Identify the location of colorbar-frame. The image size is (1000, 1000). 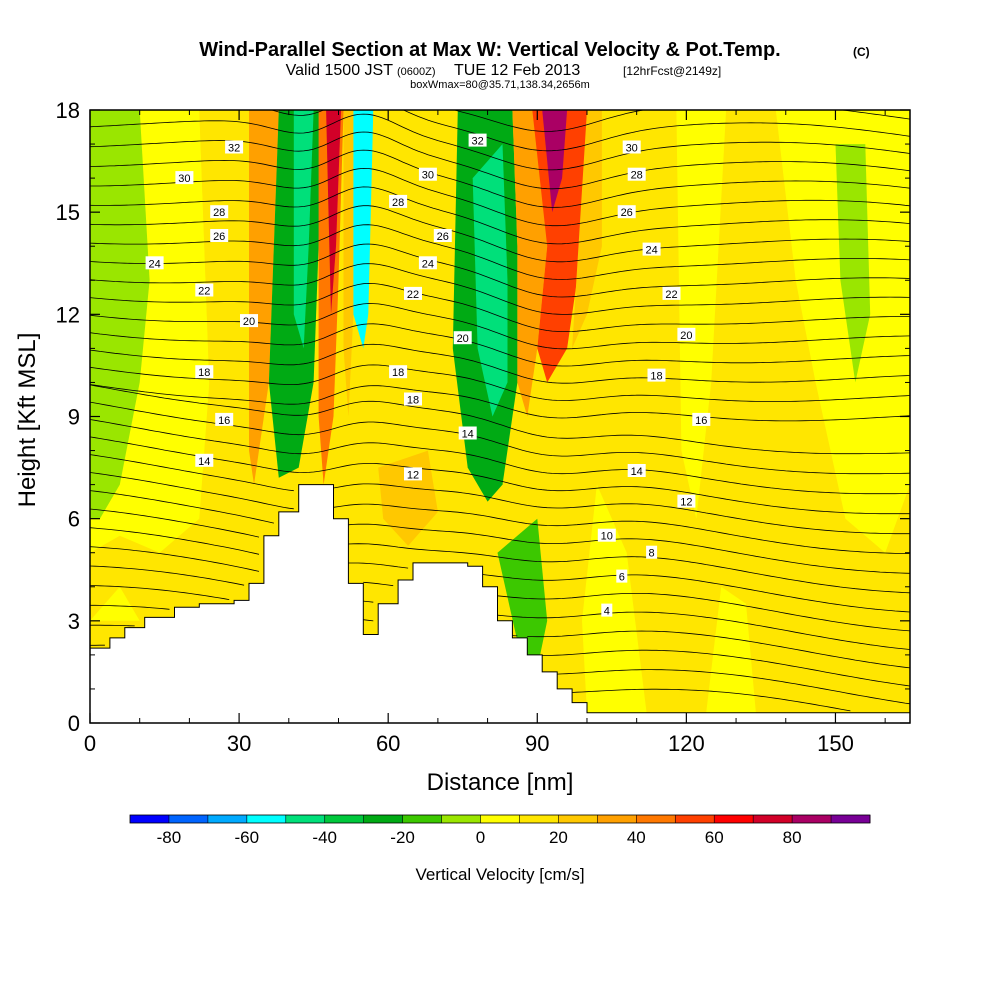
(500, 819).